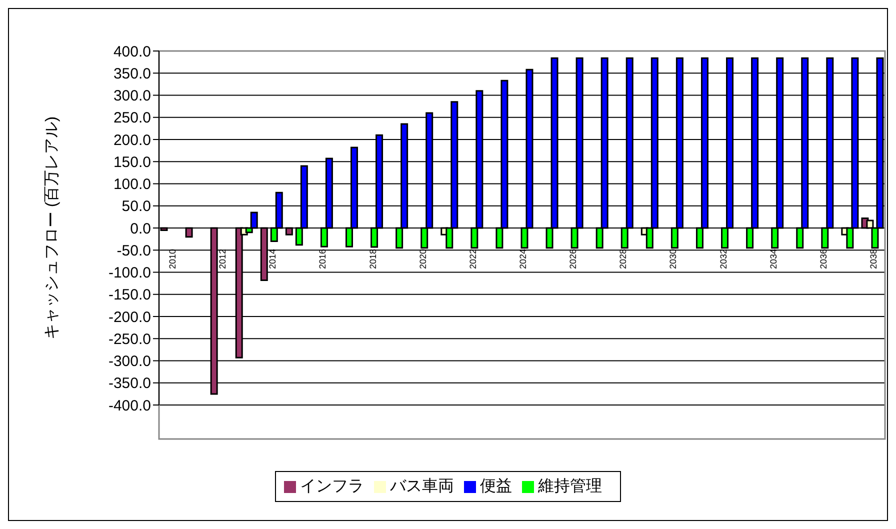 The width and height of the screenshot is (896, 529). What do you see at coordinates (132, 96) in the screenshot?
I see `y-tick-label: 300.0` at bounding box center [132, 96].